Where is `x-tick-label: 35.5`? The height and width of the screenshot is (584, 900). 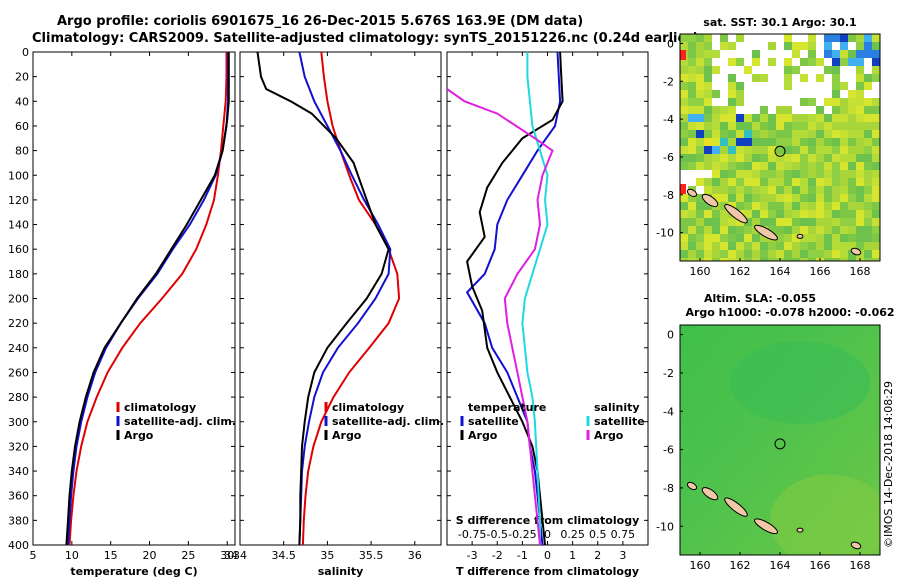
x-tick-label: 35.5 is located at coordinates (371, 555).